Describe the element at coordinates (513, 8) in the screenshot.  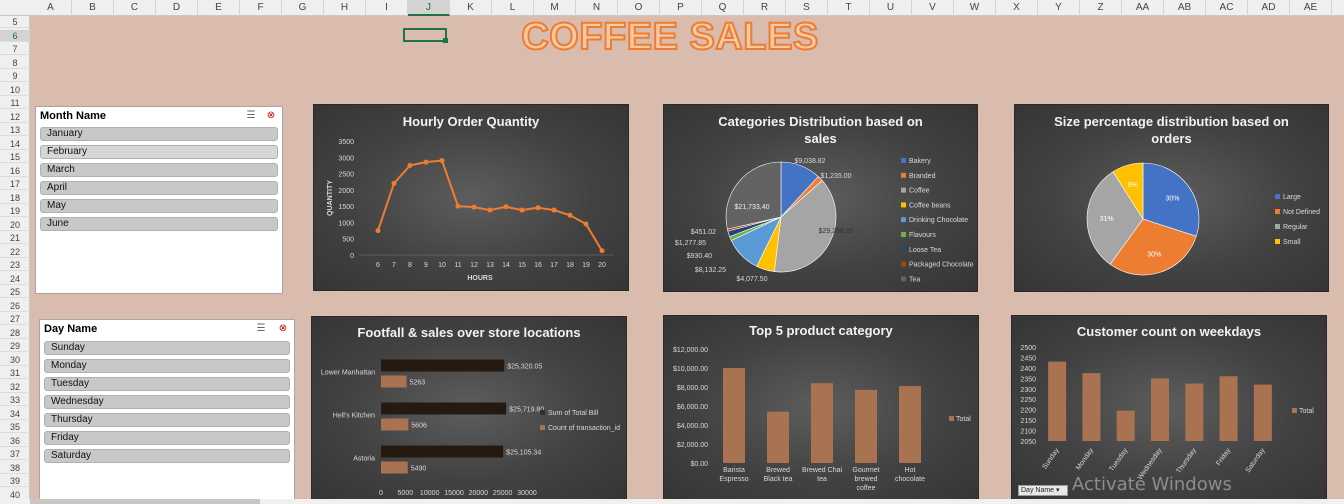
I see `column-header: L` at that location.